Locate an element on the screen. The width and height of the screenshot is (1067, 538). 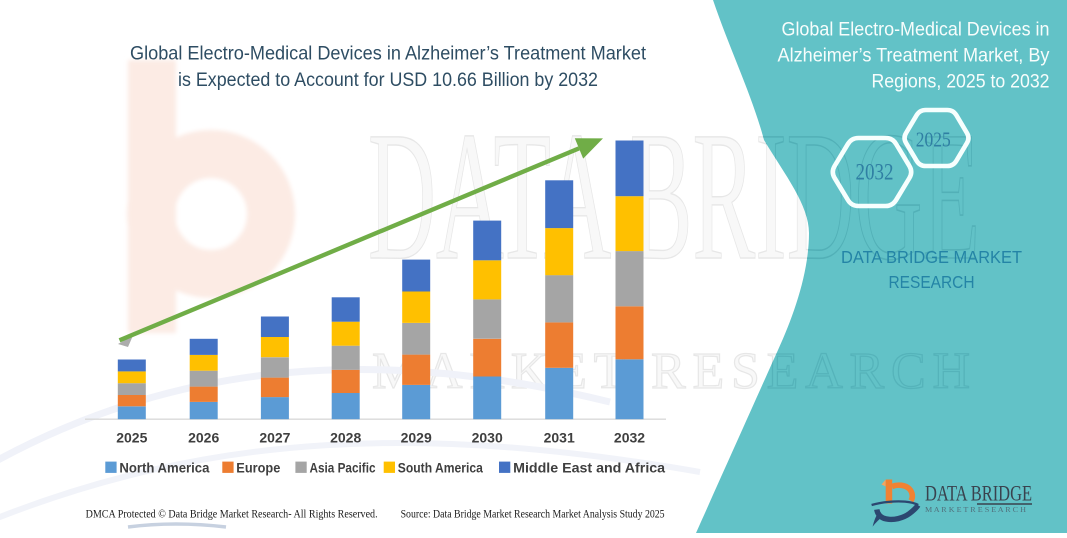
svg-text: DATA BRIDGE is located at coordinates (978, 493).